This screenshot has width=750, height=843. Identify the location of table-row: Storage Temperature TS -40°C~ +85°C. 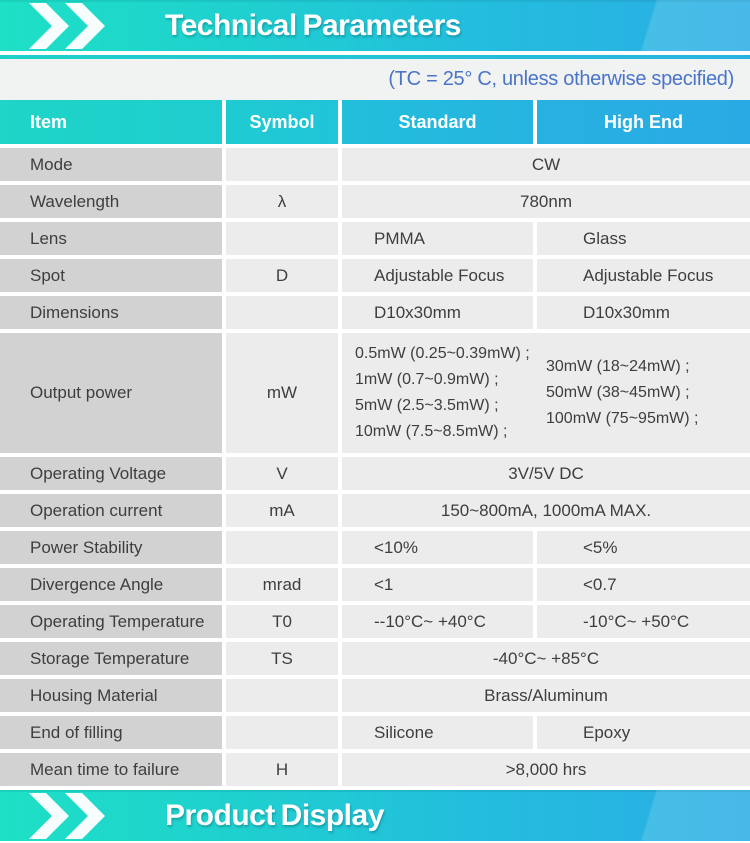
(375, 658).